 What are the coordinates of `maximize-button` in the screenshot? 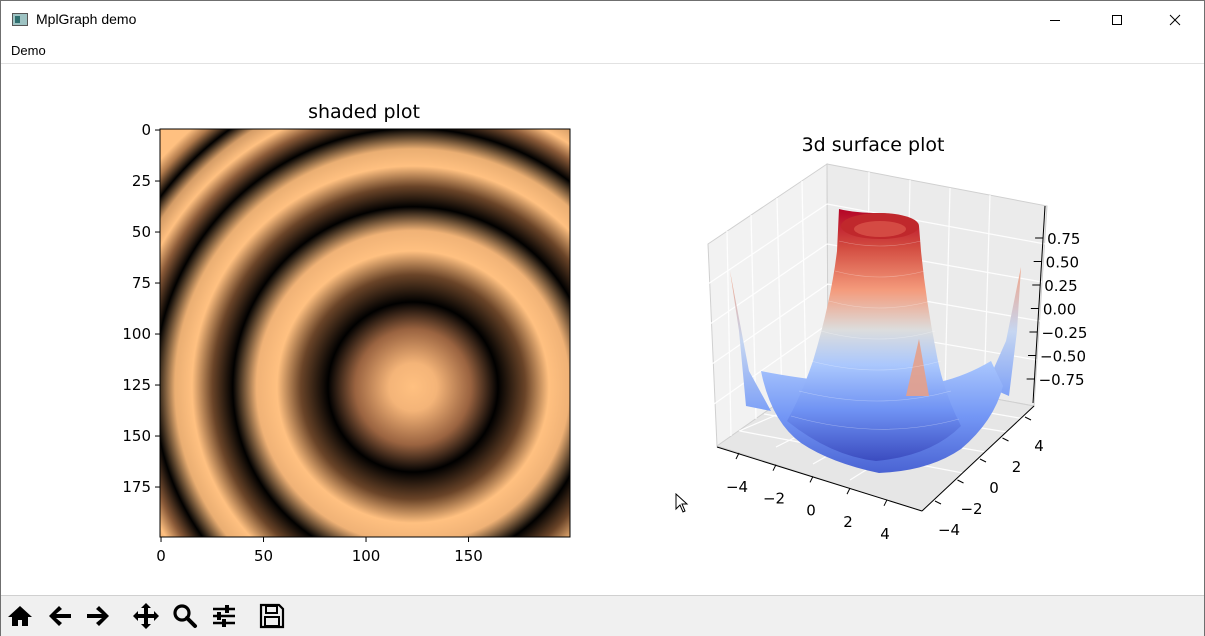 It's located at (1117, 20).